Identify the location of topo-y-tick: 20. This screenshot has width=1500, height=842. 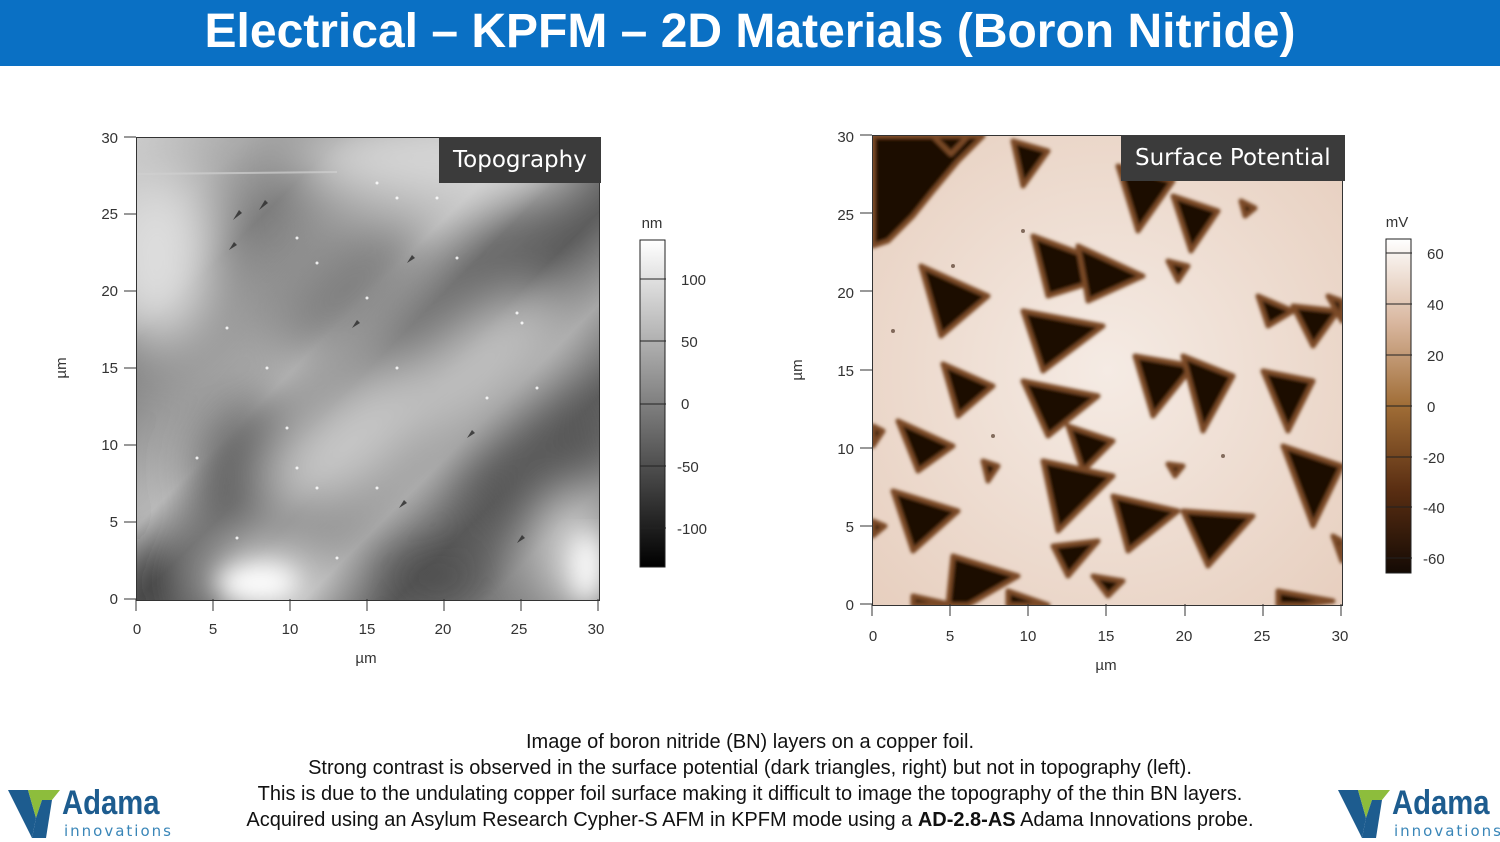
(109, 291).